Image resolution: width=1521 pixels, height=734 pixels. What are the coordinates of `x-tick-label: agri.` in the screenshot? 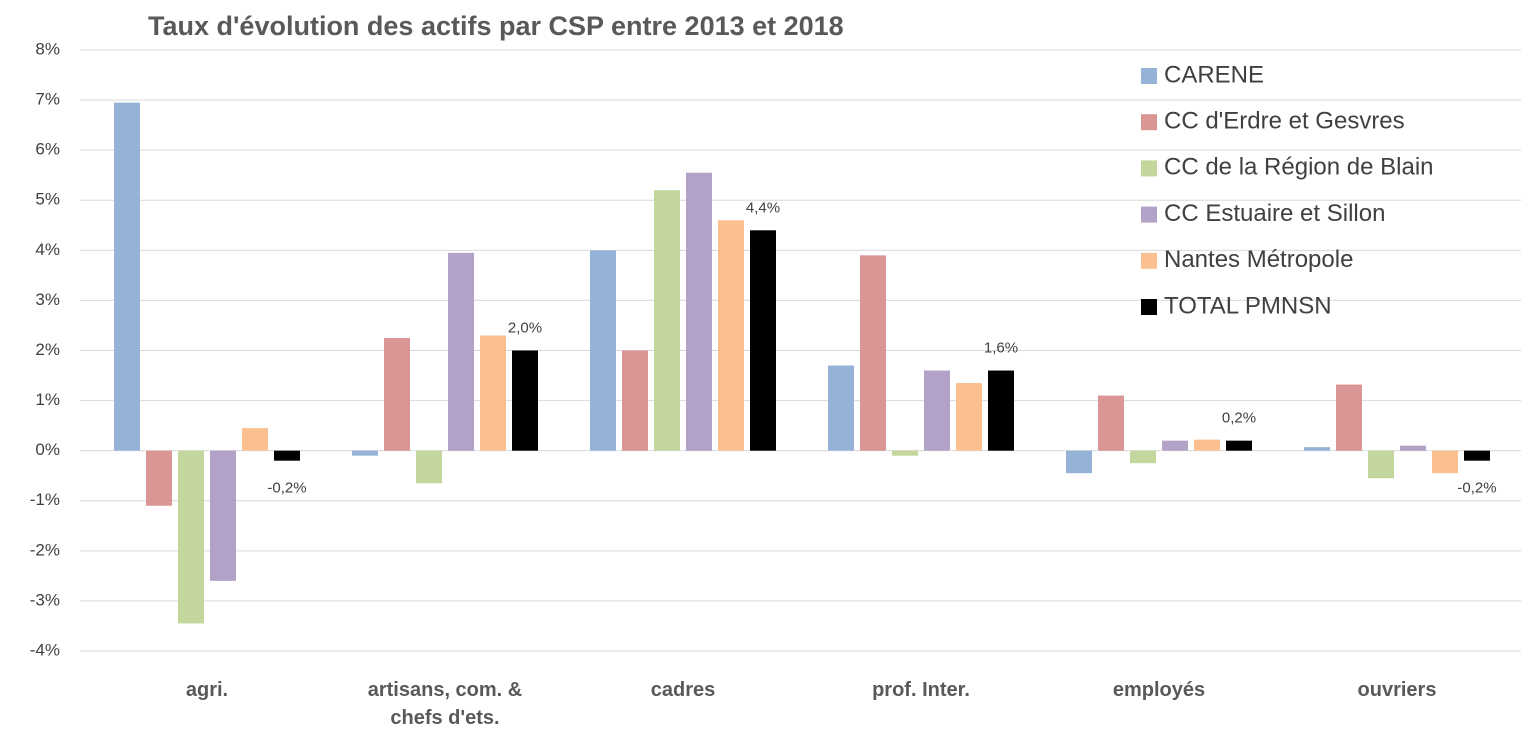 It's located at (207, 690).